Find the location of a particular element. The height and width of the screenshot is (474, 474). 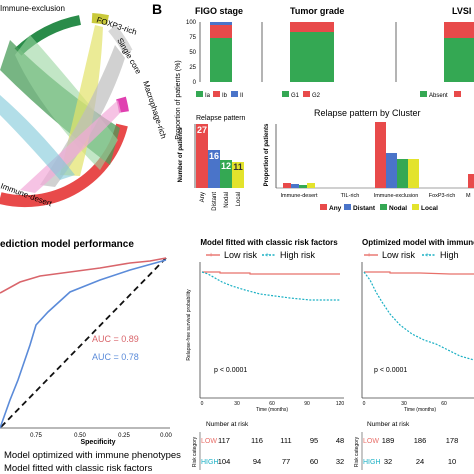

roc-xtick: 0.50 is located at coordinates (80, 436).